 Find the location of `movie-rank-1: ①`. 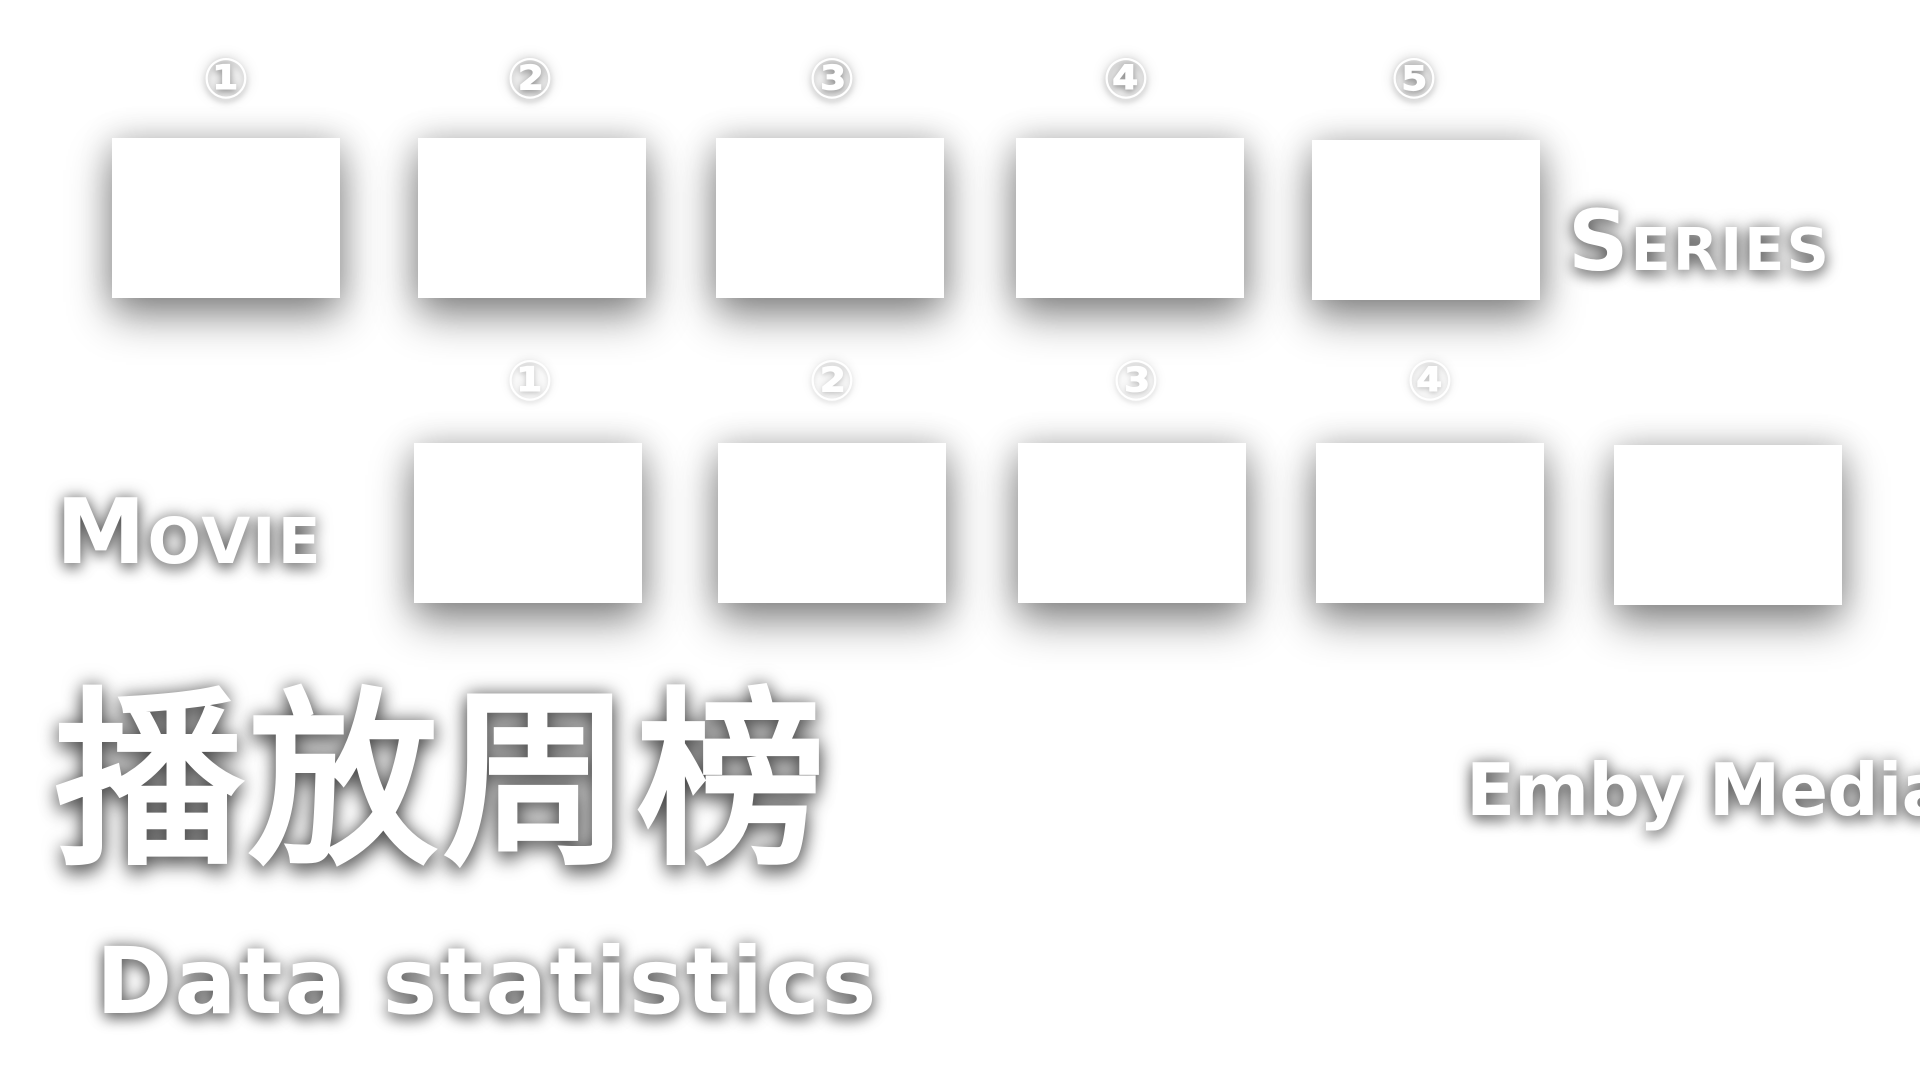

movie-rank-1: ① is located at coordinates (530, 381).